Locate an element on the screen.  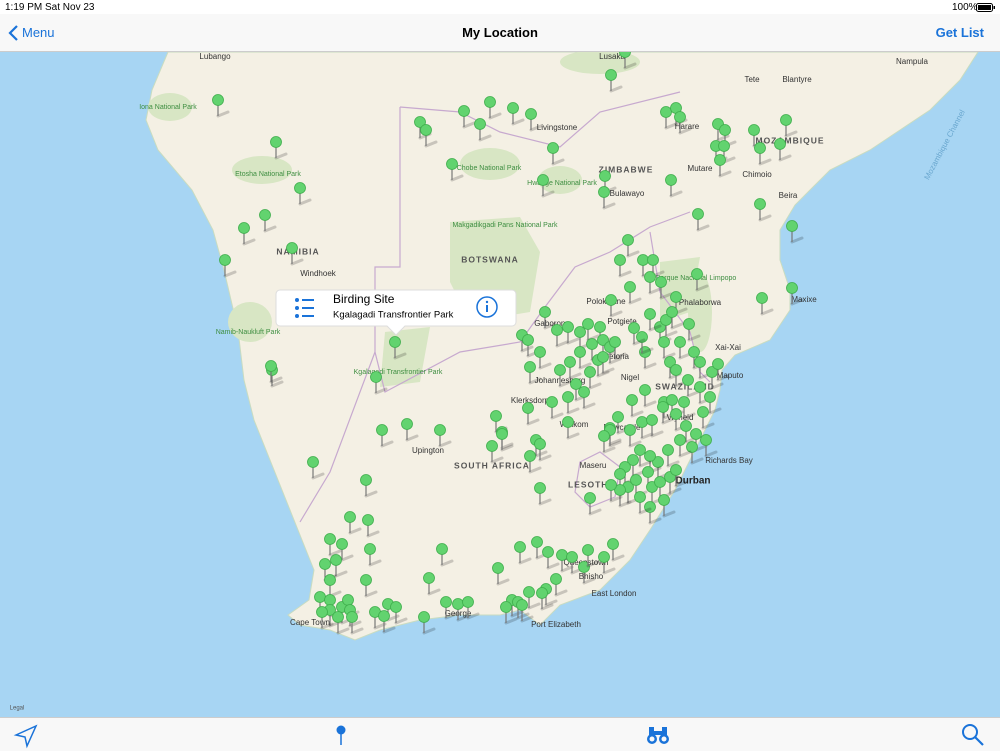
get-list-button: Get List is located at coordinates (959, 32).